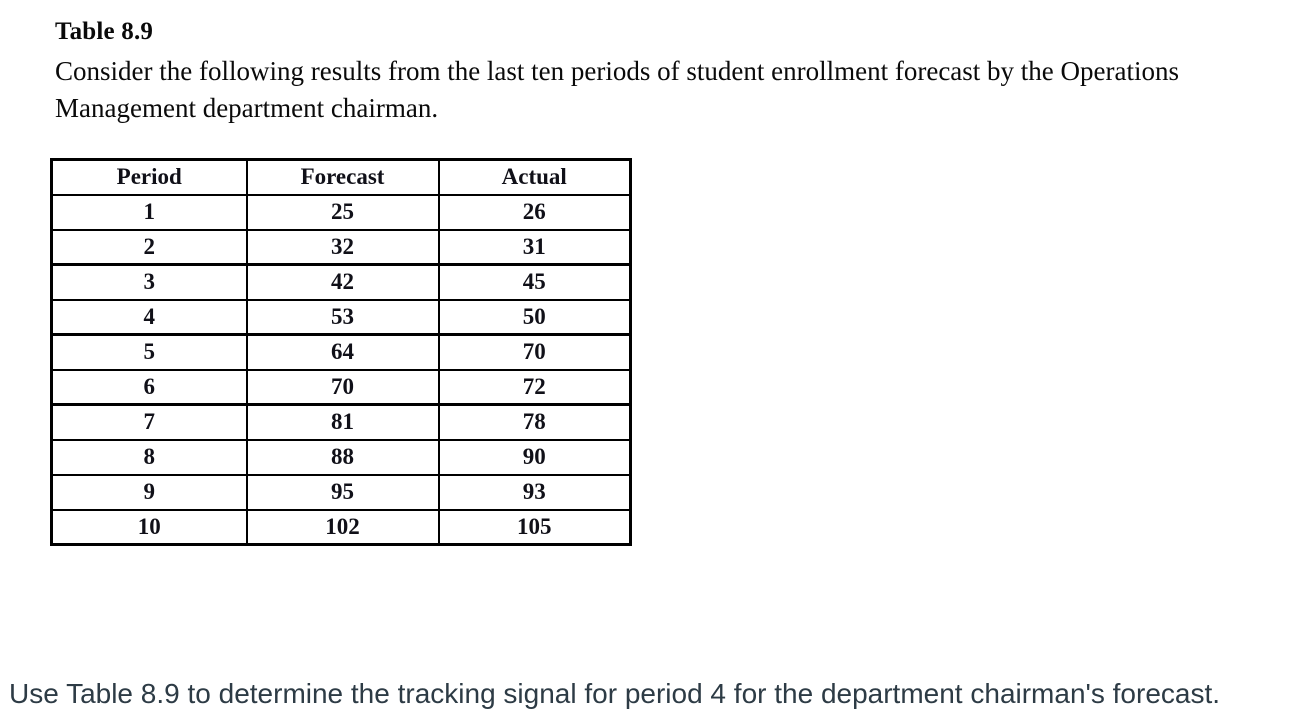 The height and width of the screenshot is (724, 1308). Describe the element at coordinates (534, 387) in the screenshot. I see `table-cell: 72` at that location.